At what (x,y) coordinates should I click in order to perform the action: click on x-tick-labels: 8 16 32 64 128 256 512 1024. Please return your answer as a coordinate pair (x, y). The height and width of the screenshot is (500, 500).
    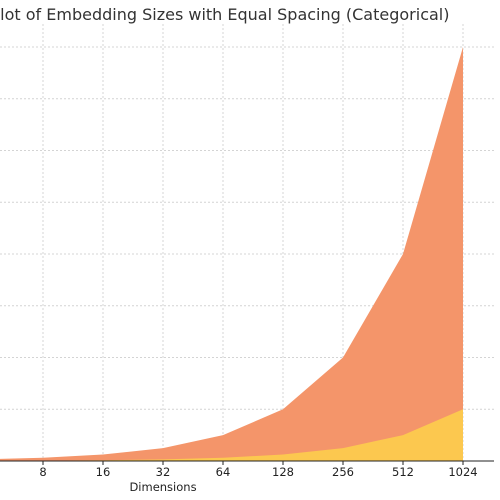
    Looking at the image, I should click on (258, 472).